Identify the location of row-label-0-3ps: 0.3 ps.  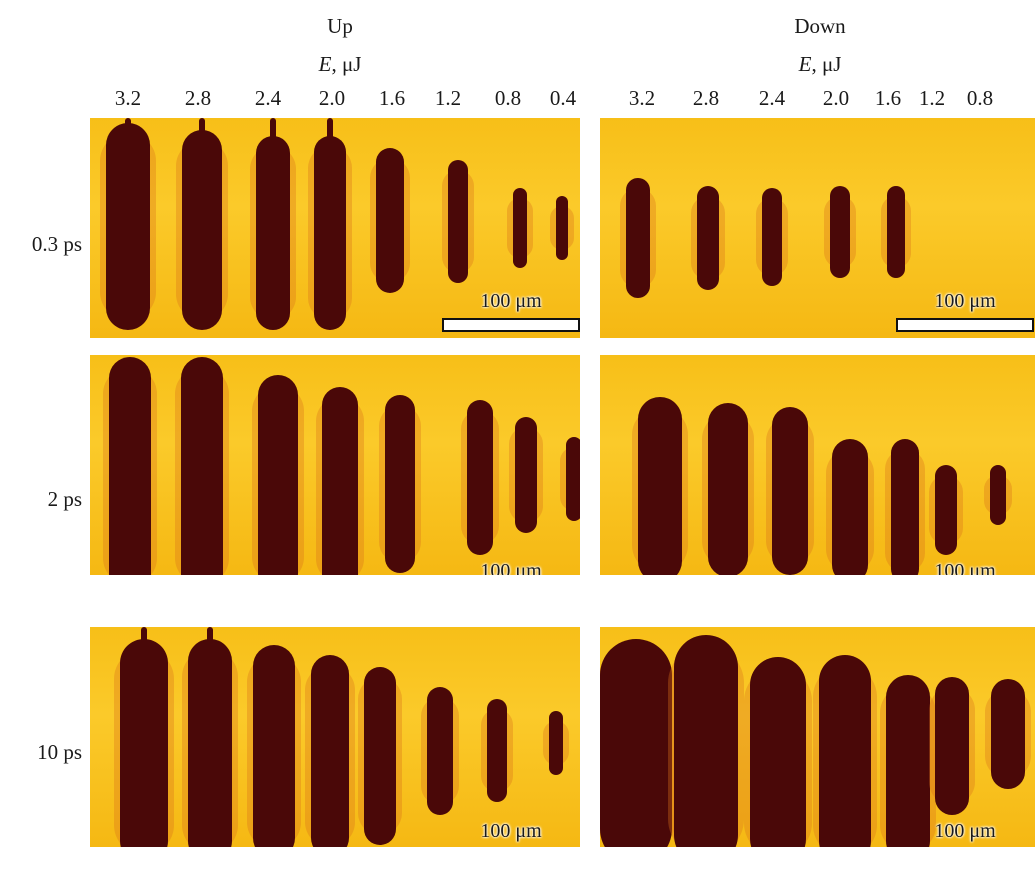
(56, 244).